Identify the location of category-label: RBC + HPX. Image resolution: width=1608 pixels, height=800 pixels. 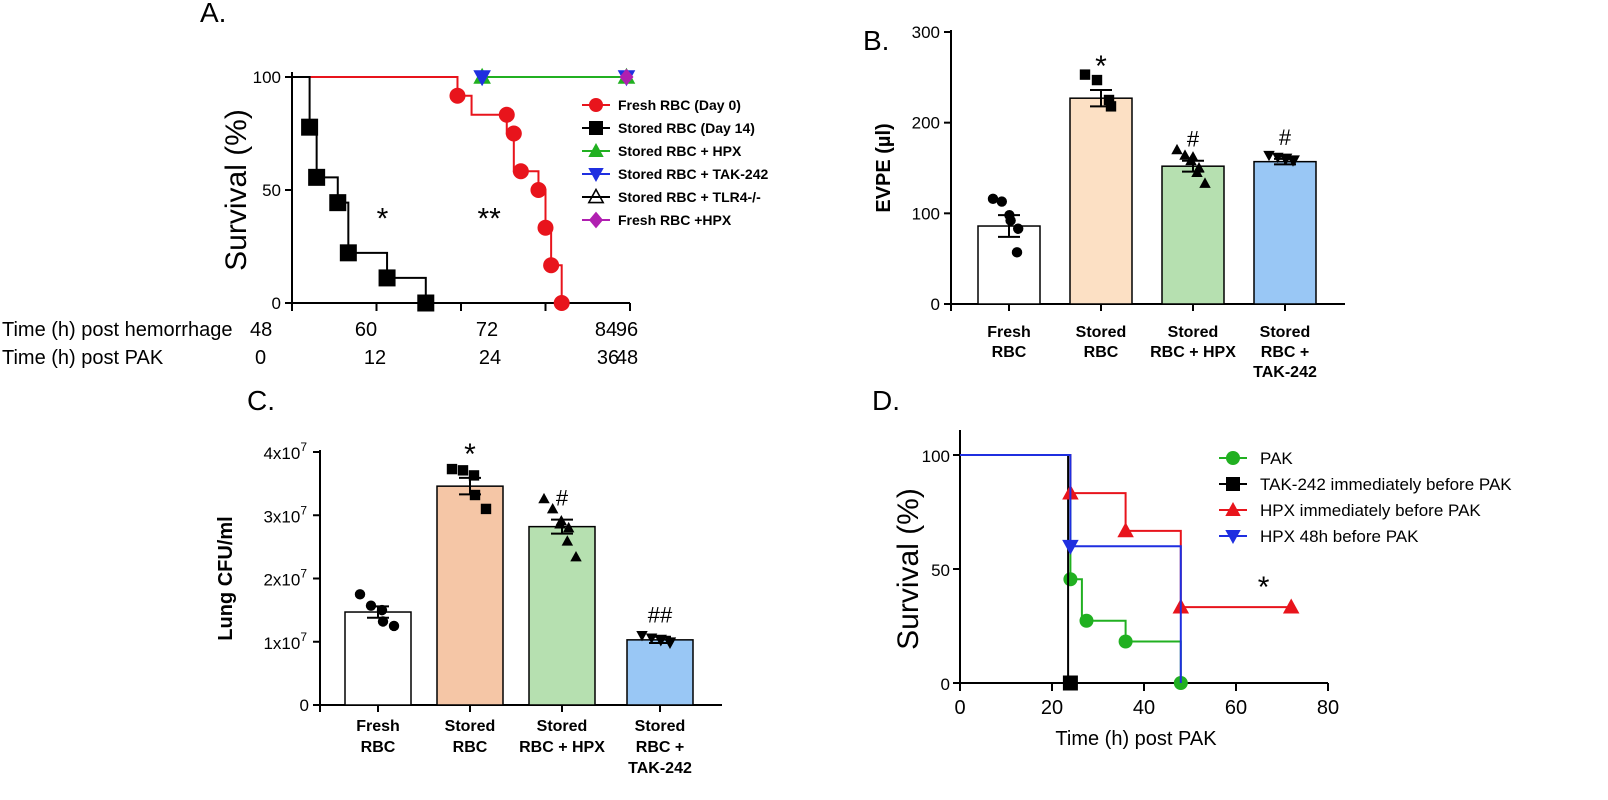
(562, 747).